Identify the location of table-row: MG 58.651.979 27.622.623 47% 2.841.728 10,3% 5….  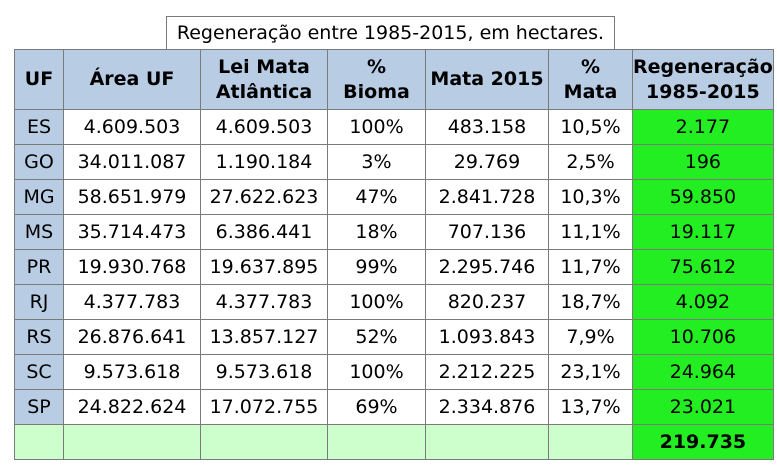
(394, 197).